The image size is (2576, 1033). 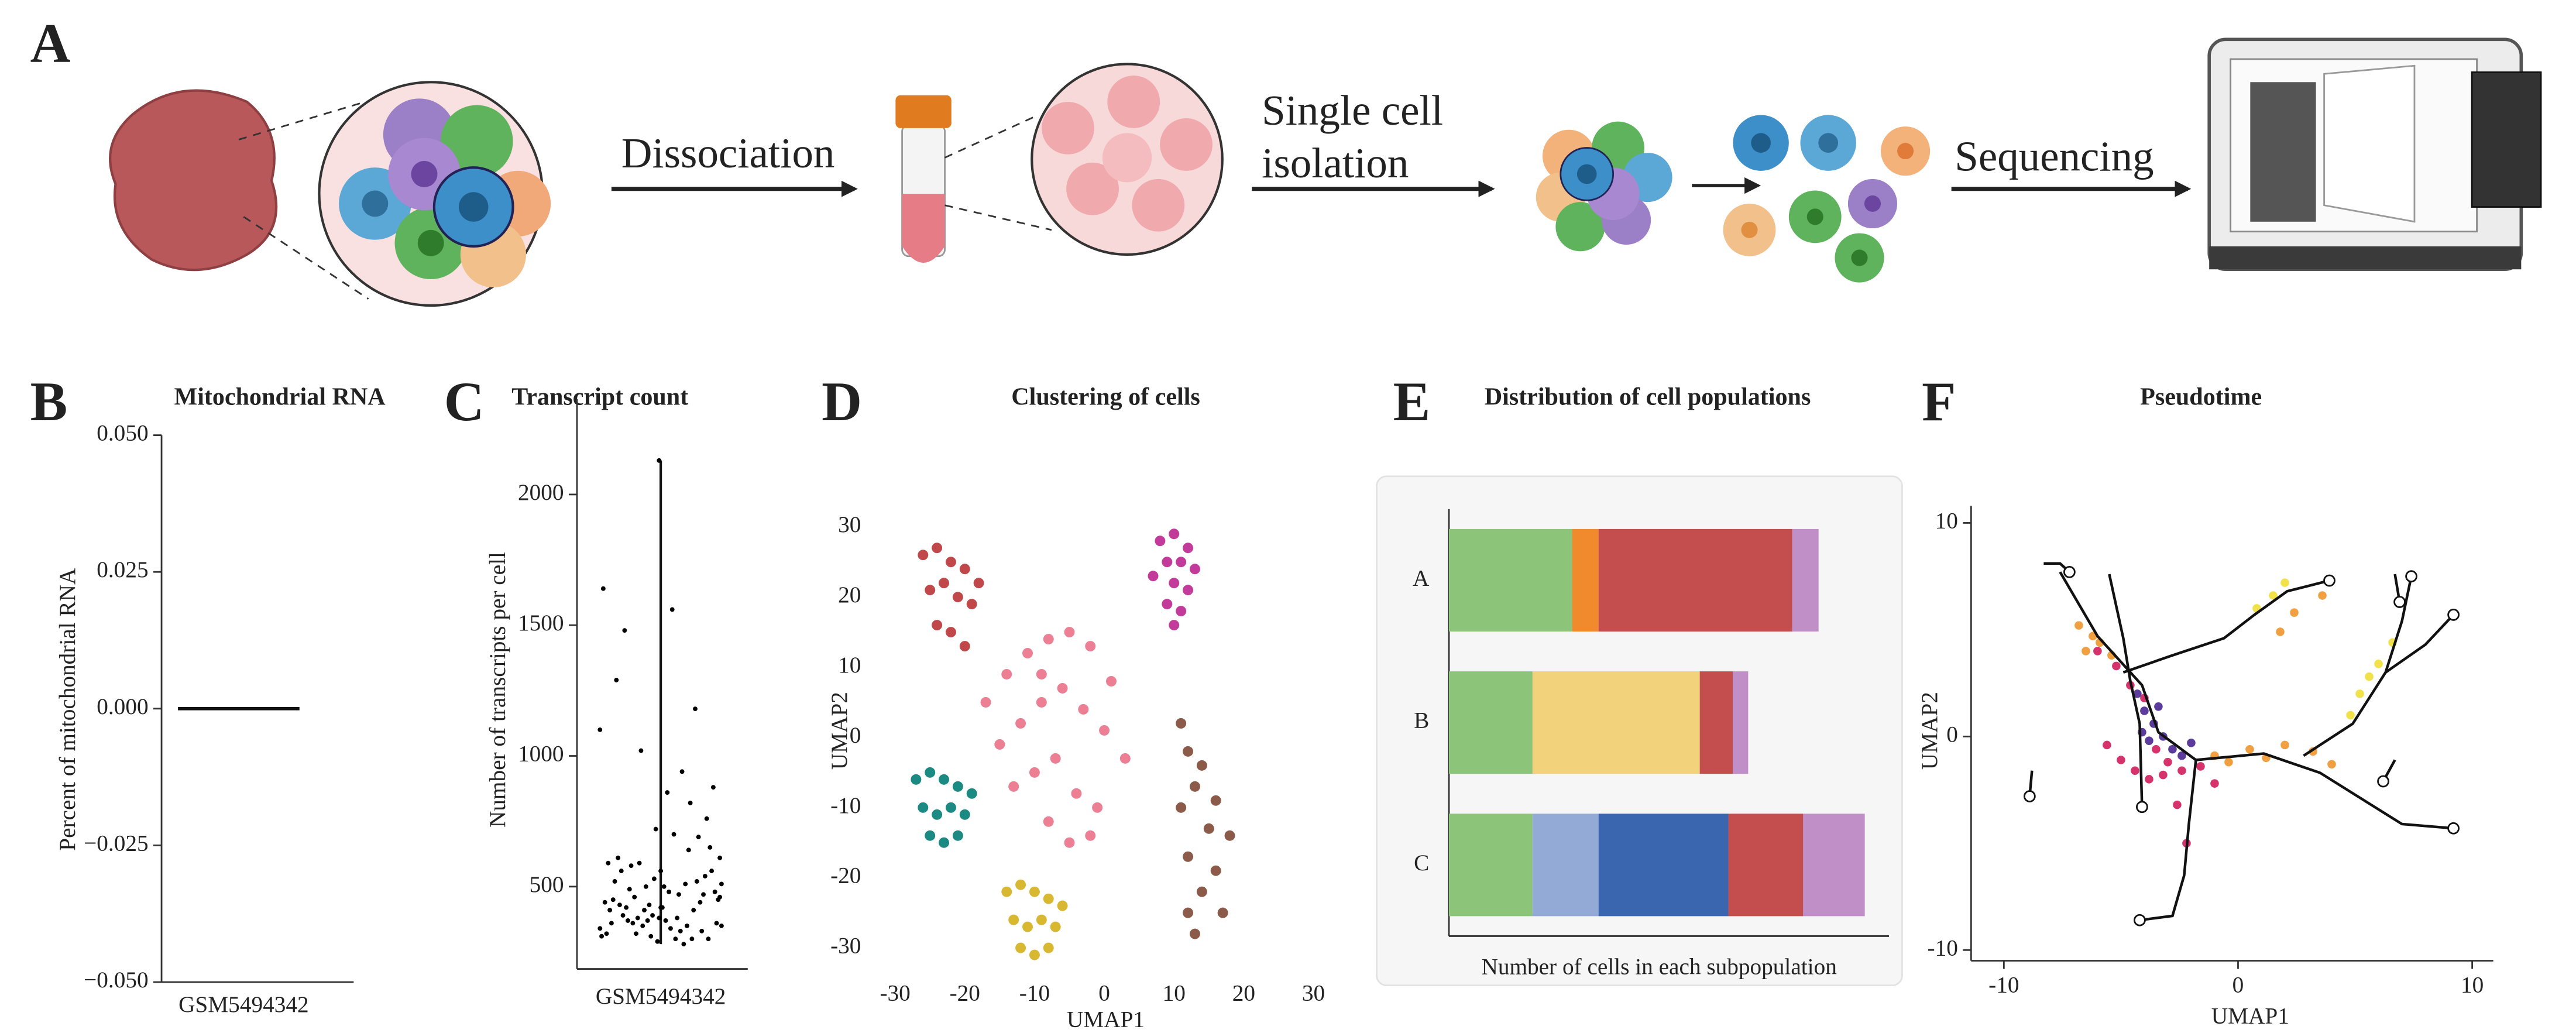 What do you see at coordinates (541, 623) in the screenshot?
I see `y-tick-label: 1500` at bounding box center [541, 623].